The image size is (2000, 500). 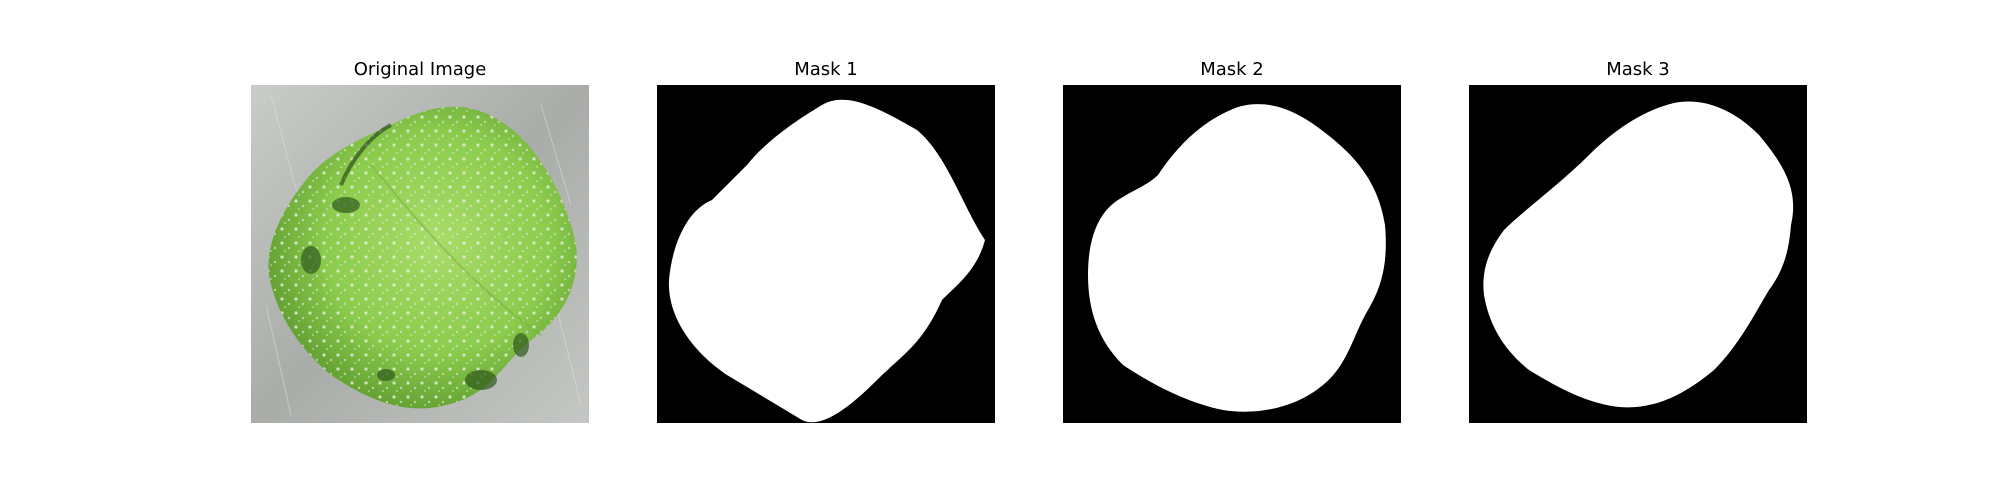 I want to click on mask-3-foreground, so click(x=1638, y=254).